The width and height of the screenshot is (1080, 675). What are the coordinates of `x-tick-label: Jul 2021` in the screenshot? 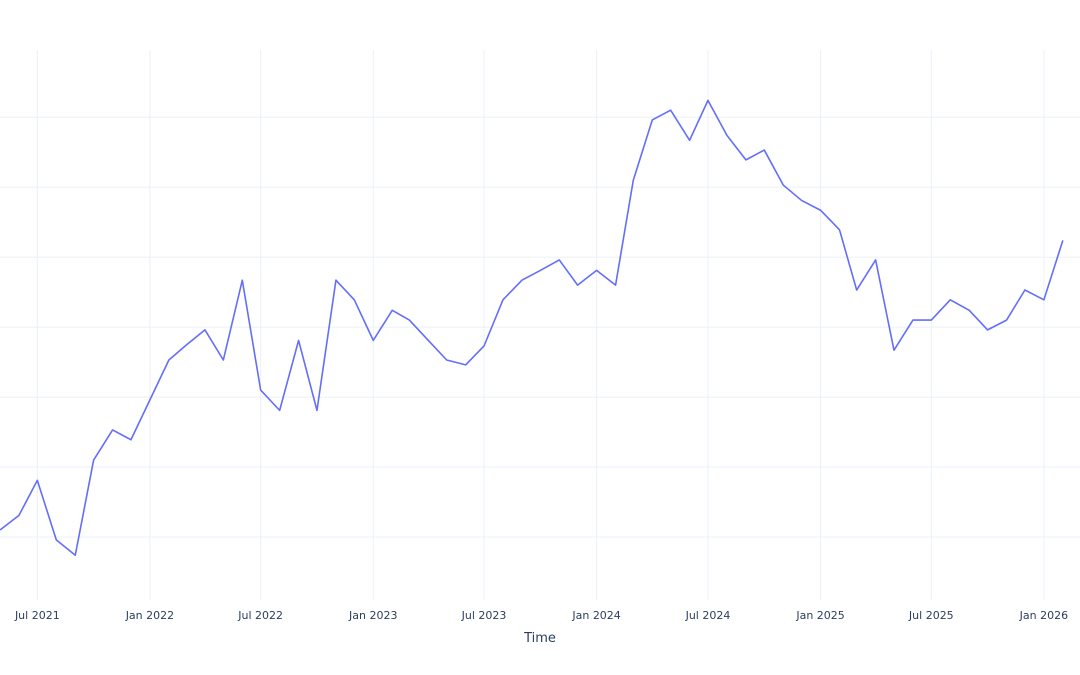 It's located at (37, 615).